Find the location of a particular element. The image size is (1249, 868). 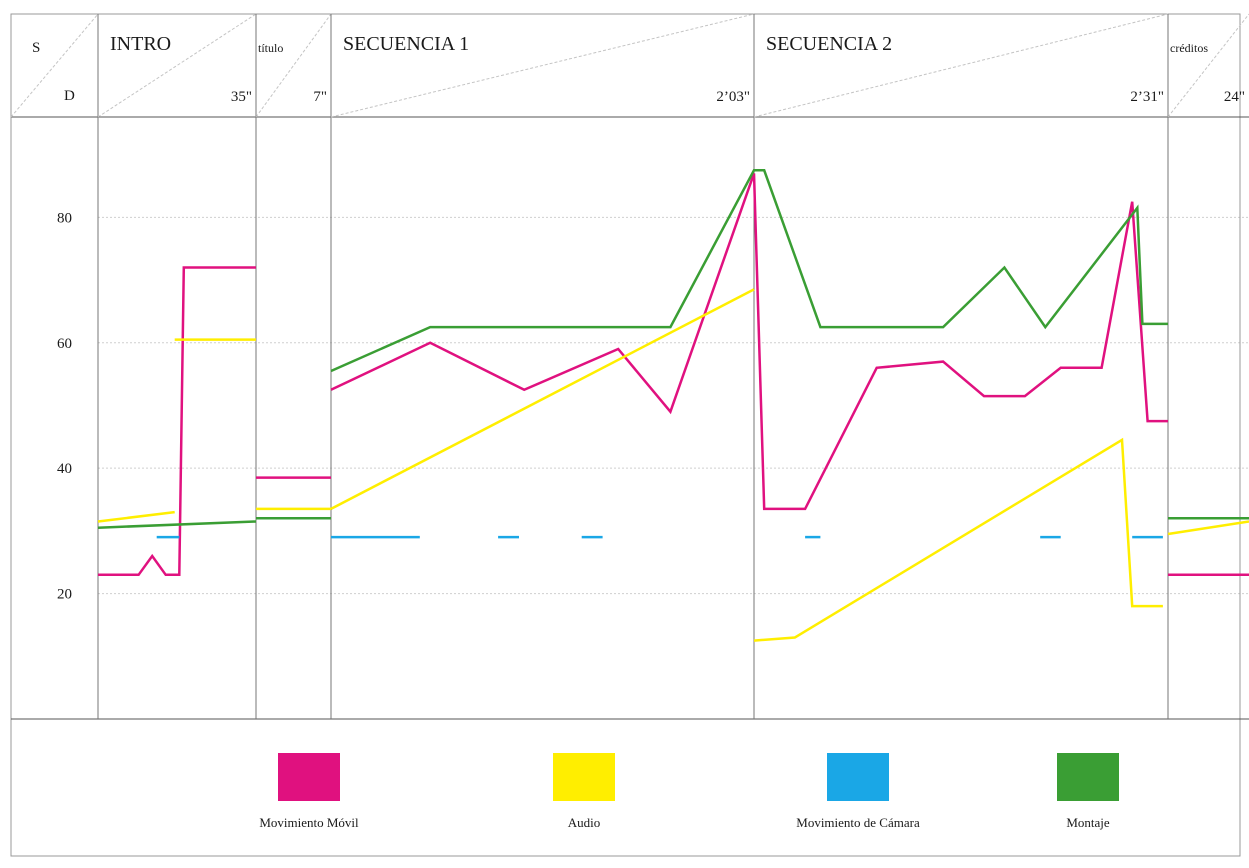

section-duration-creditos: 24" is located at coordinates (1234, 97).